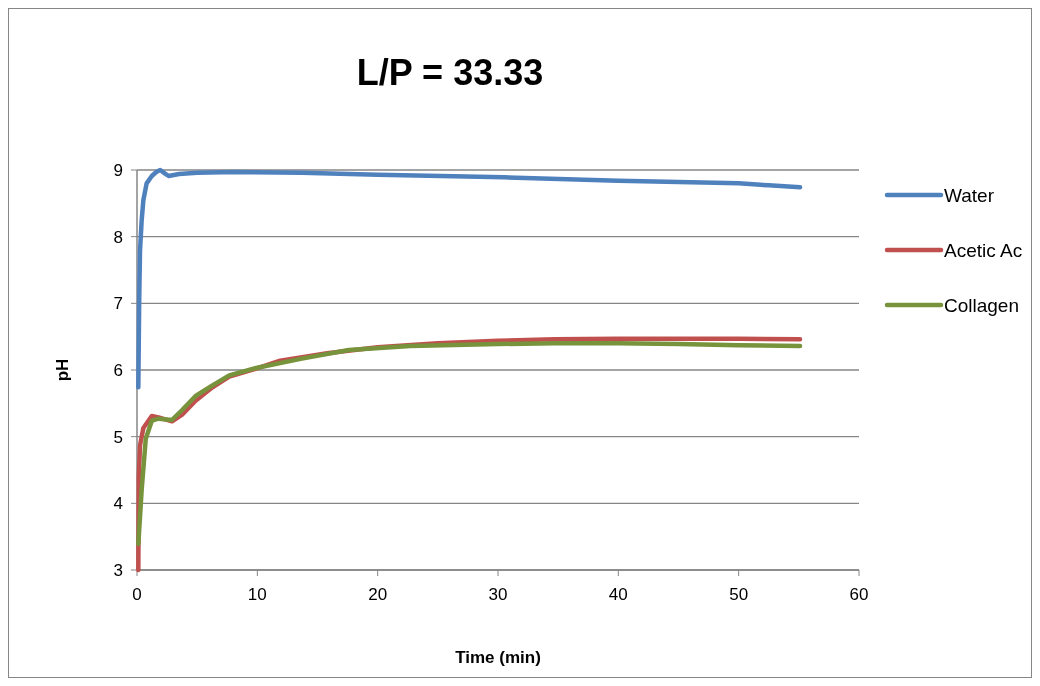 The width and height of the screenshot is (1040, 686). What do you see at coordinates (378, 594) in the screenshot?
I see `x-tick-label: 20` at bounding box center [378, 594].